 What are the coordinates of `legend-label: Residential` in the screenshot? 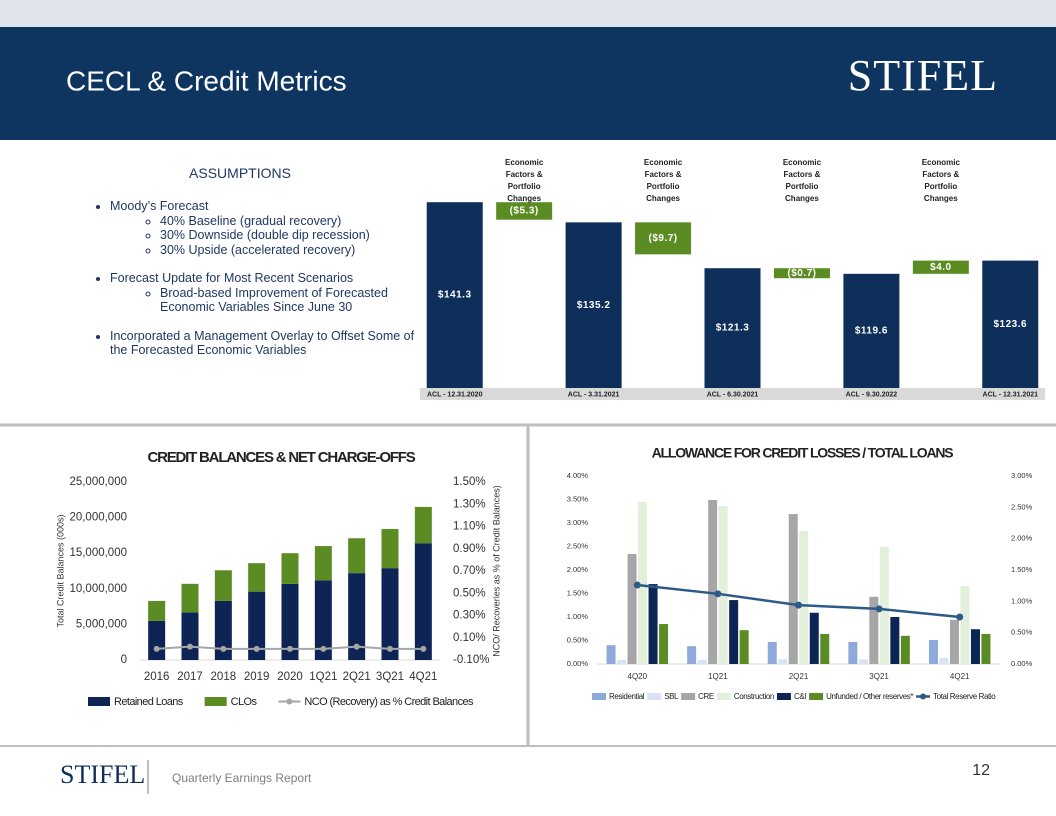 It's located at (627, 696).